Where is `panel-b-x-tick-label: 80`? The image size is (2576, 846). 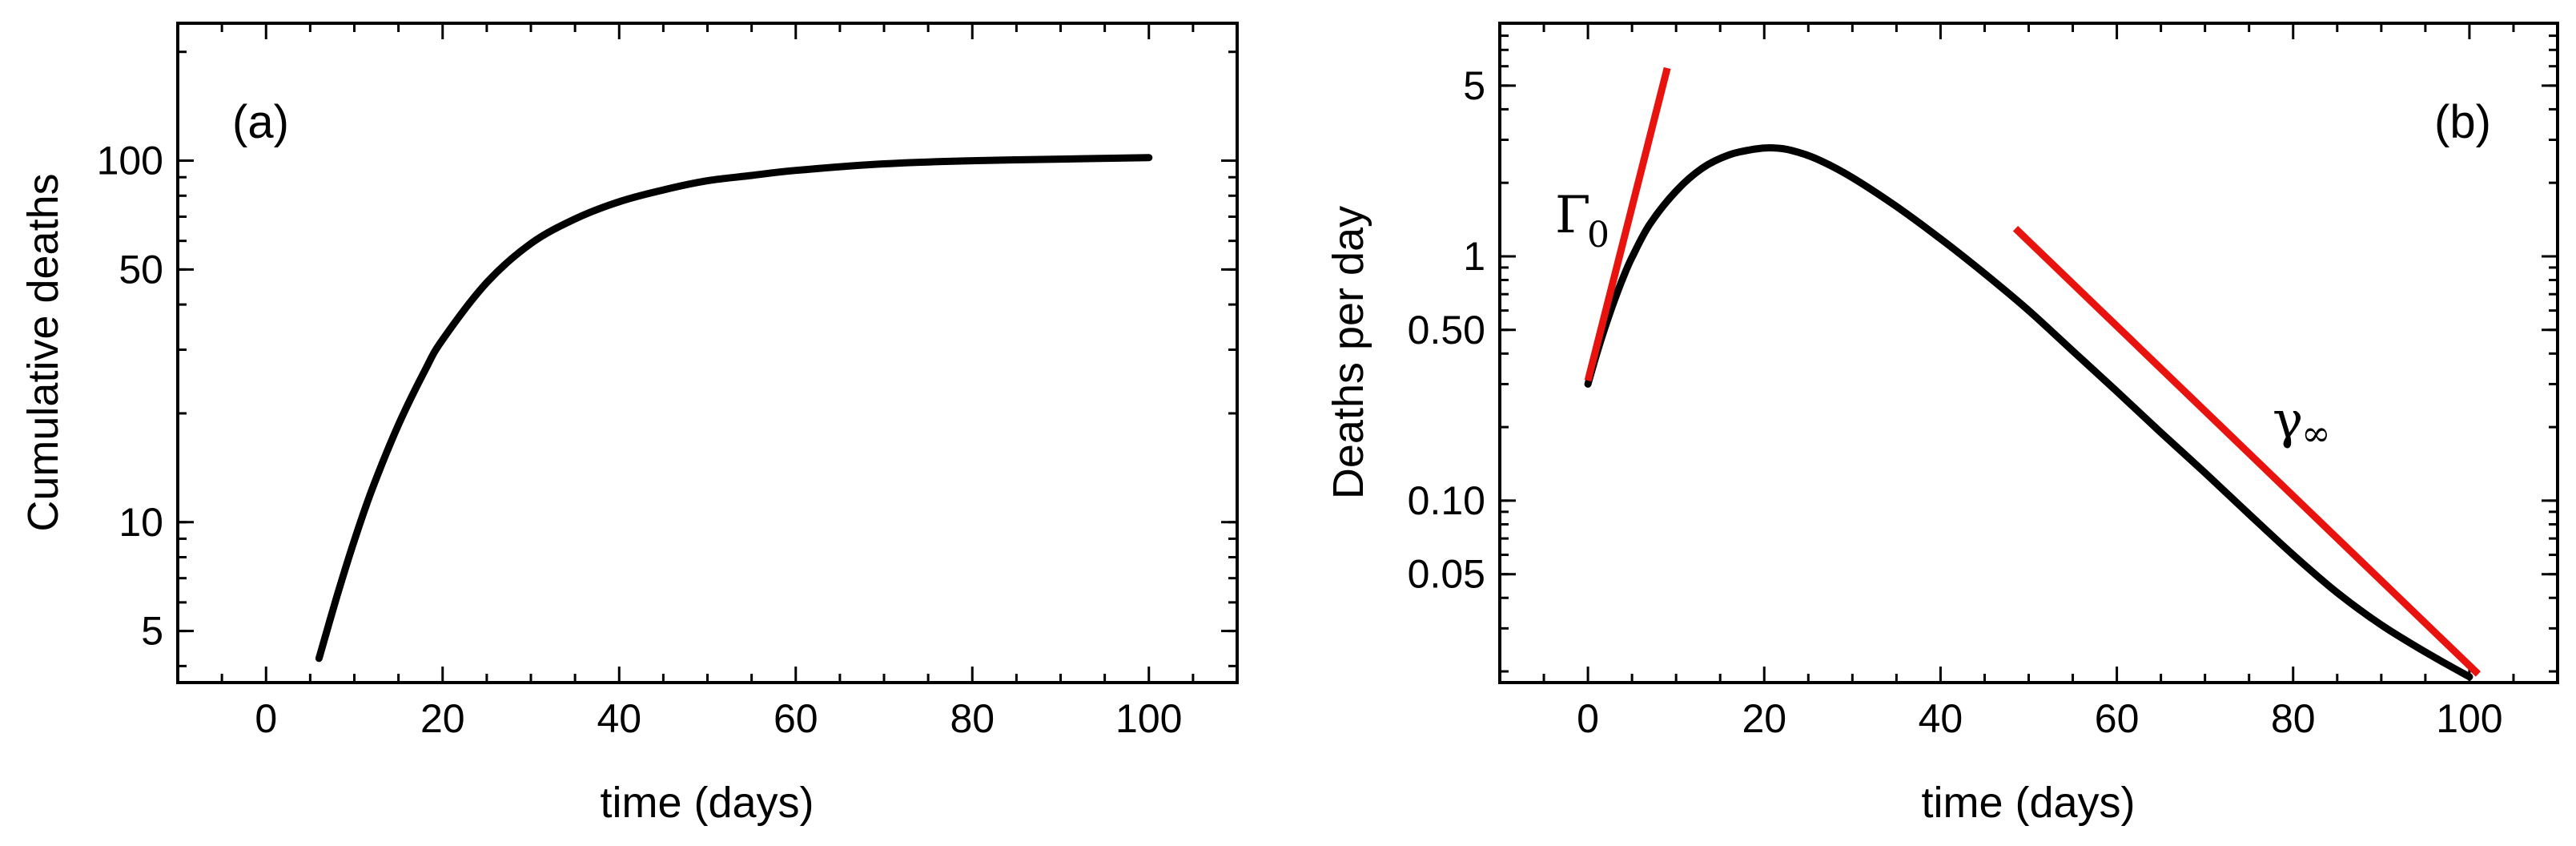
panel-b-x-tick-label: 80 is located at coordinates (2293, 718).